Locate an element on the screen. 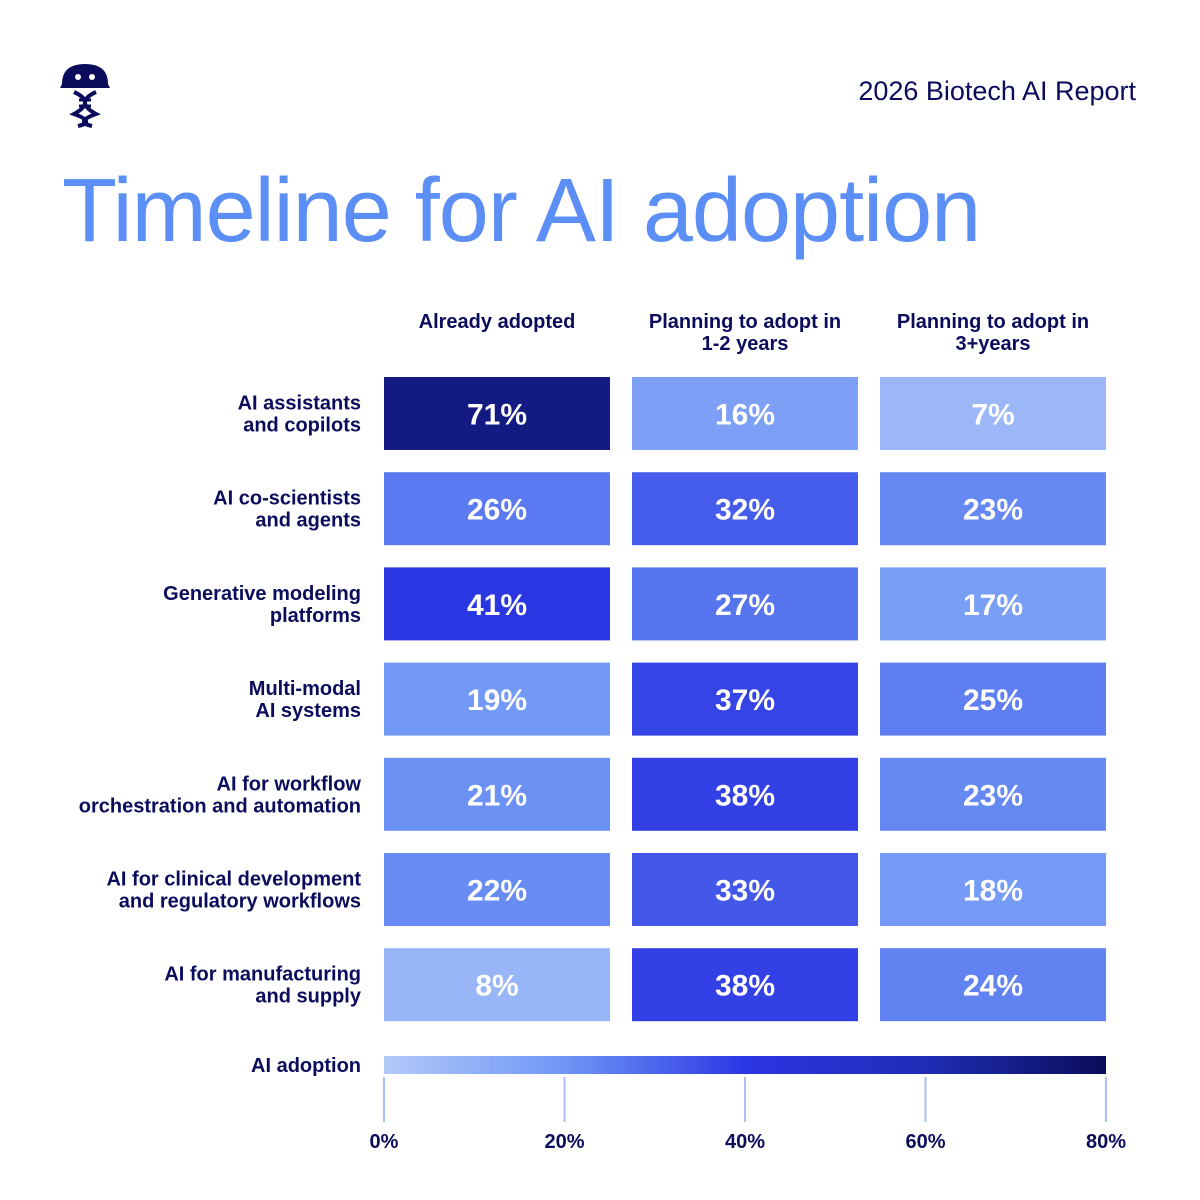  row-label: Generative modeling is located at coordinates (262, 594).